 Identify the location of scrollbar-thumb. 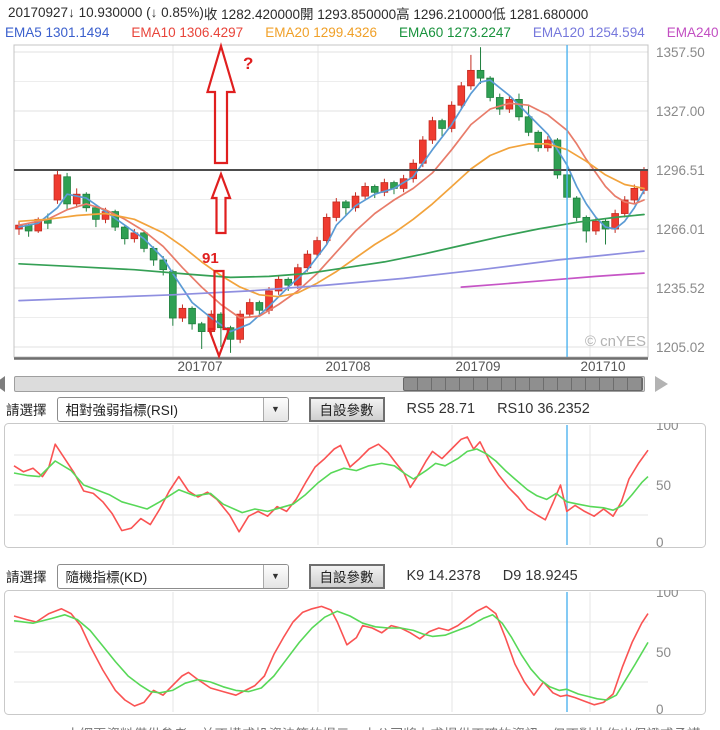
(523, 384).